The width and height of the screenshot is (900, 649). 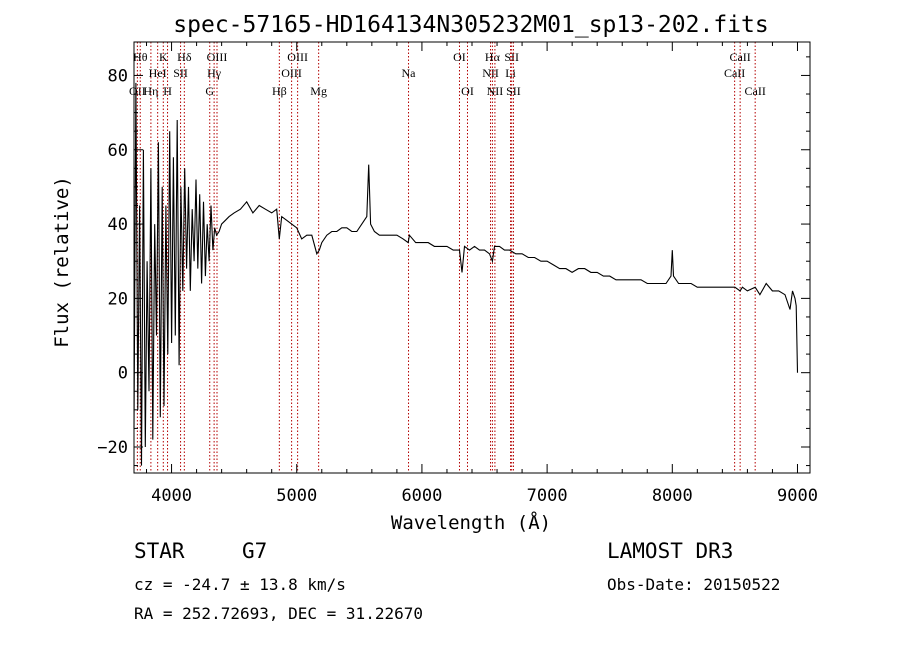 What do you see at coordinates (255, 551) in the screenshot?
I see `subclass: G7` at bounding box center [255, 551].